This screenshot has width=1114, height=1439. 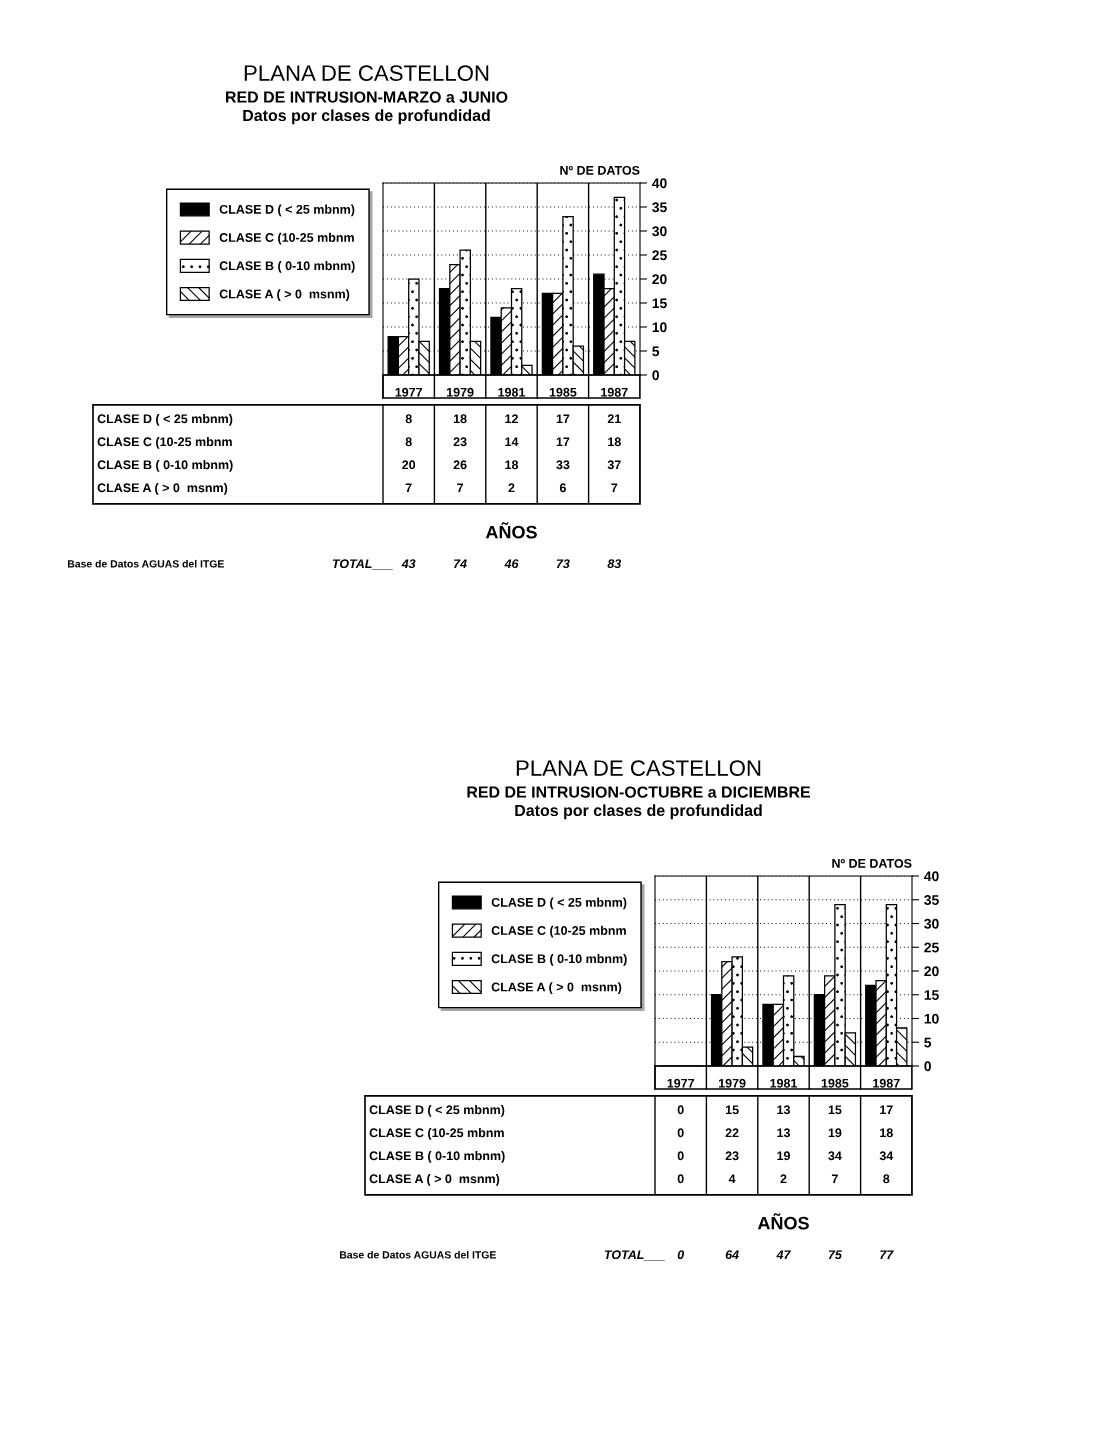 I want to click on data-label: 33, so click(x=563, y=465).